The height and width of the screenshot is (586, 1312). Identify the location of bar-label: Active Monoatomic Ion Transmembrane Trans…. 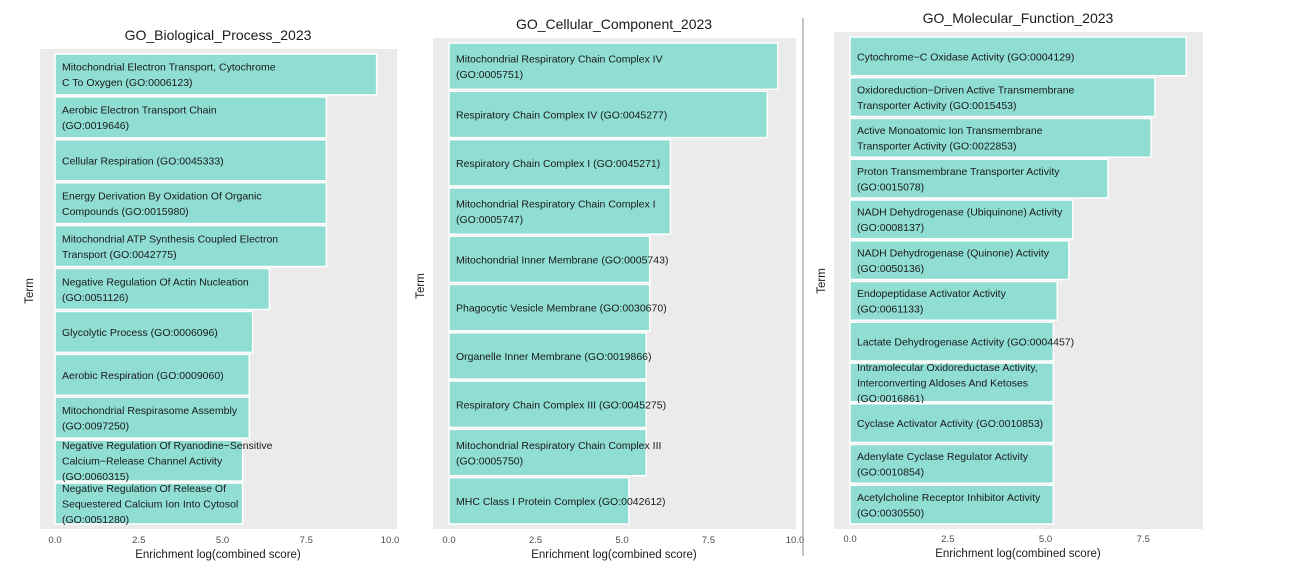
(950, 139).